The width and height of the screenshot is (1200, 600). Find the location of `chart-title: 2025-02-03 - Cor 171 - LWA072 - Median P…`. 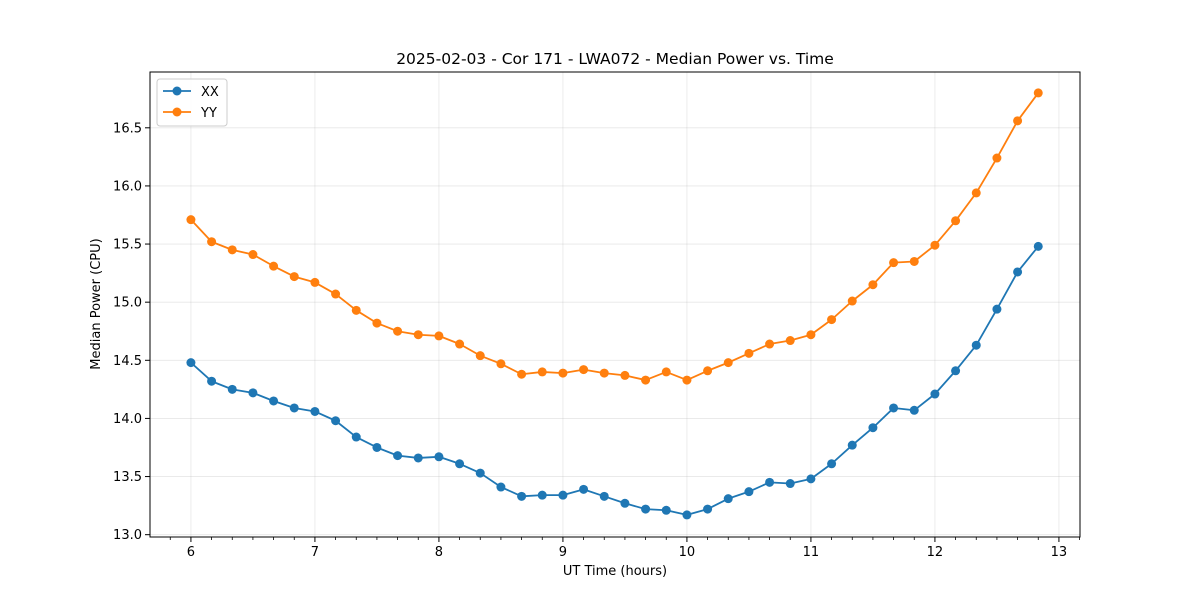

chart-title: 2025-02-03 - Cor 171 - LWA072 - Median P… is located at coordinates (615, 59).